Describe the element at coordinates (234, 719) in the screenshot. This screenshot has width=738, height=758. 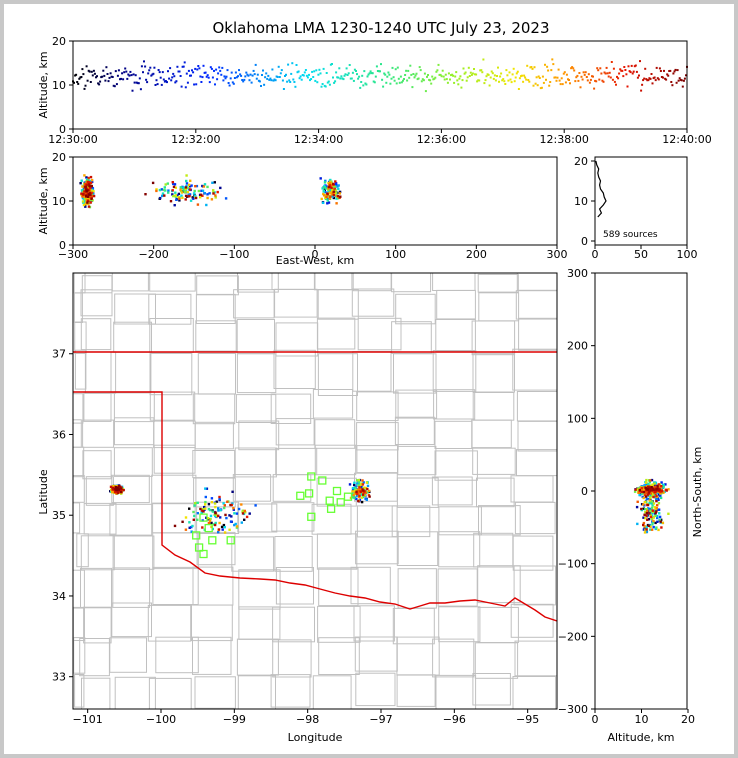
I see `plan-view-xtick-label: −99` at that location.